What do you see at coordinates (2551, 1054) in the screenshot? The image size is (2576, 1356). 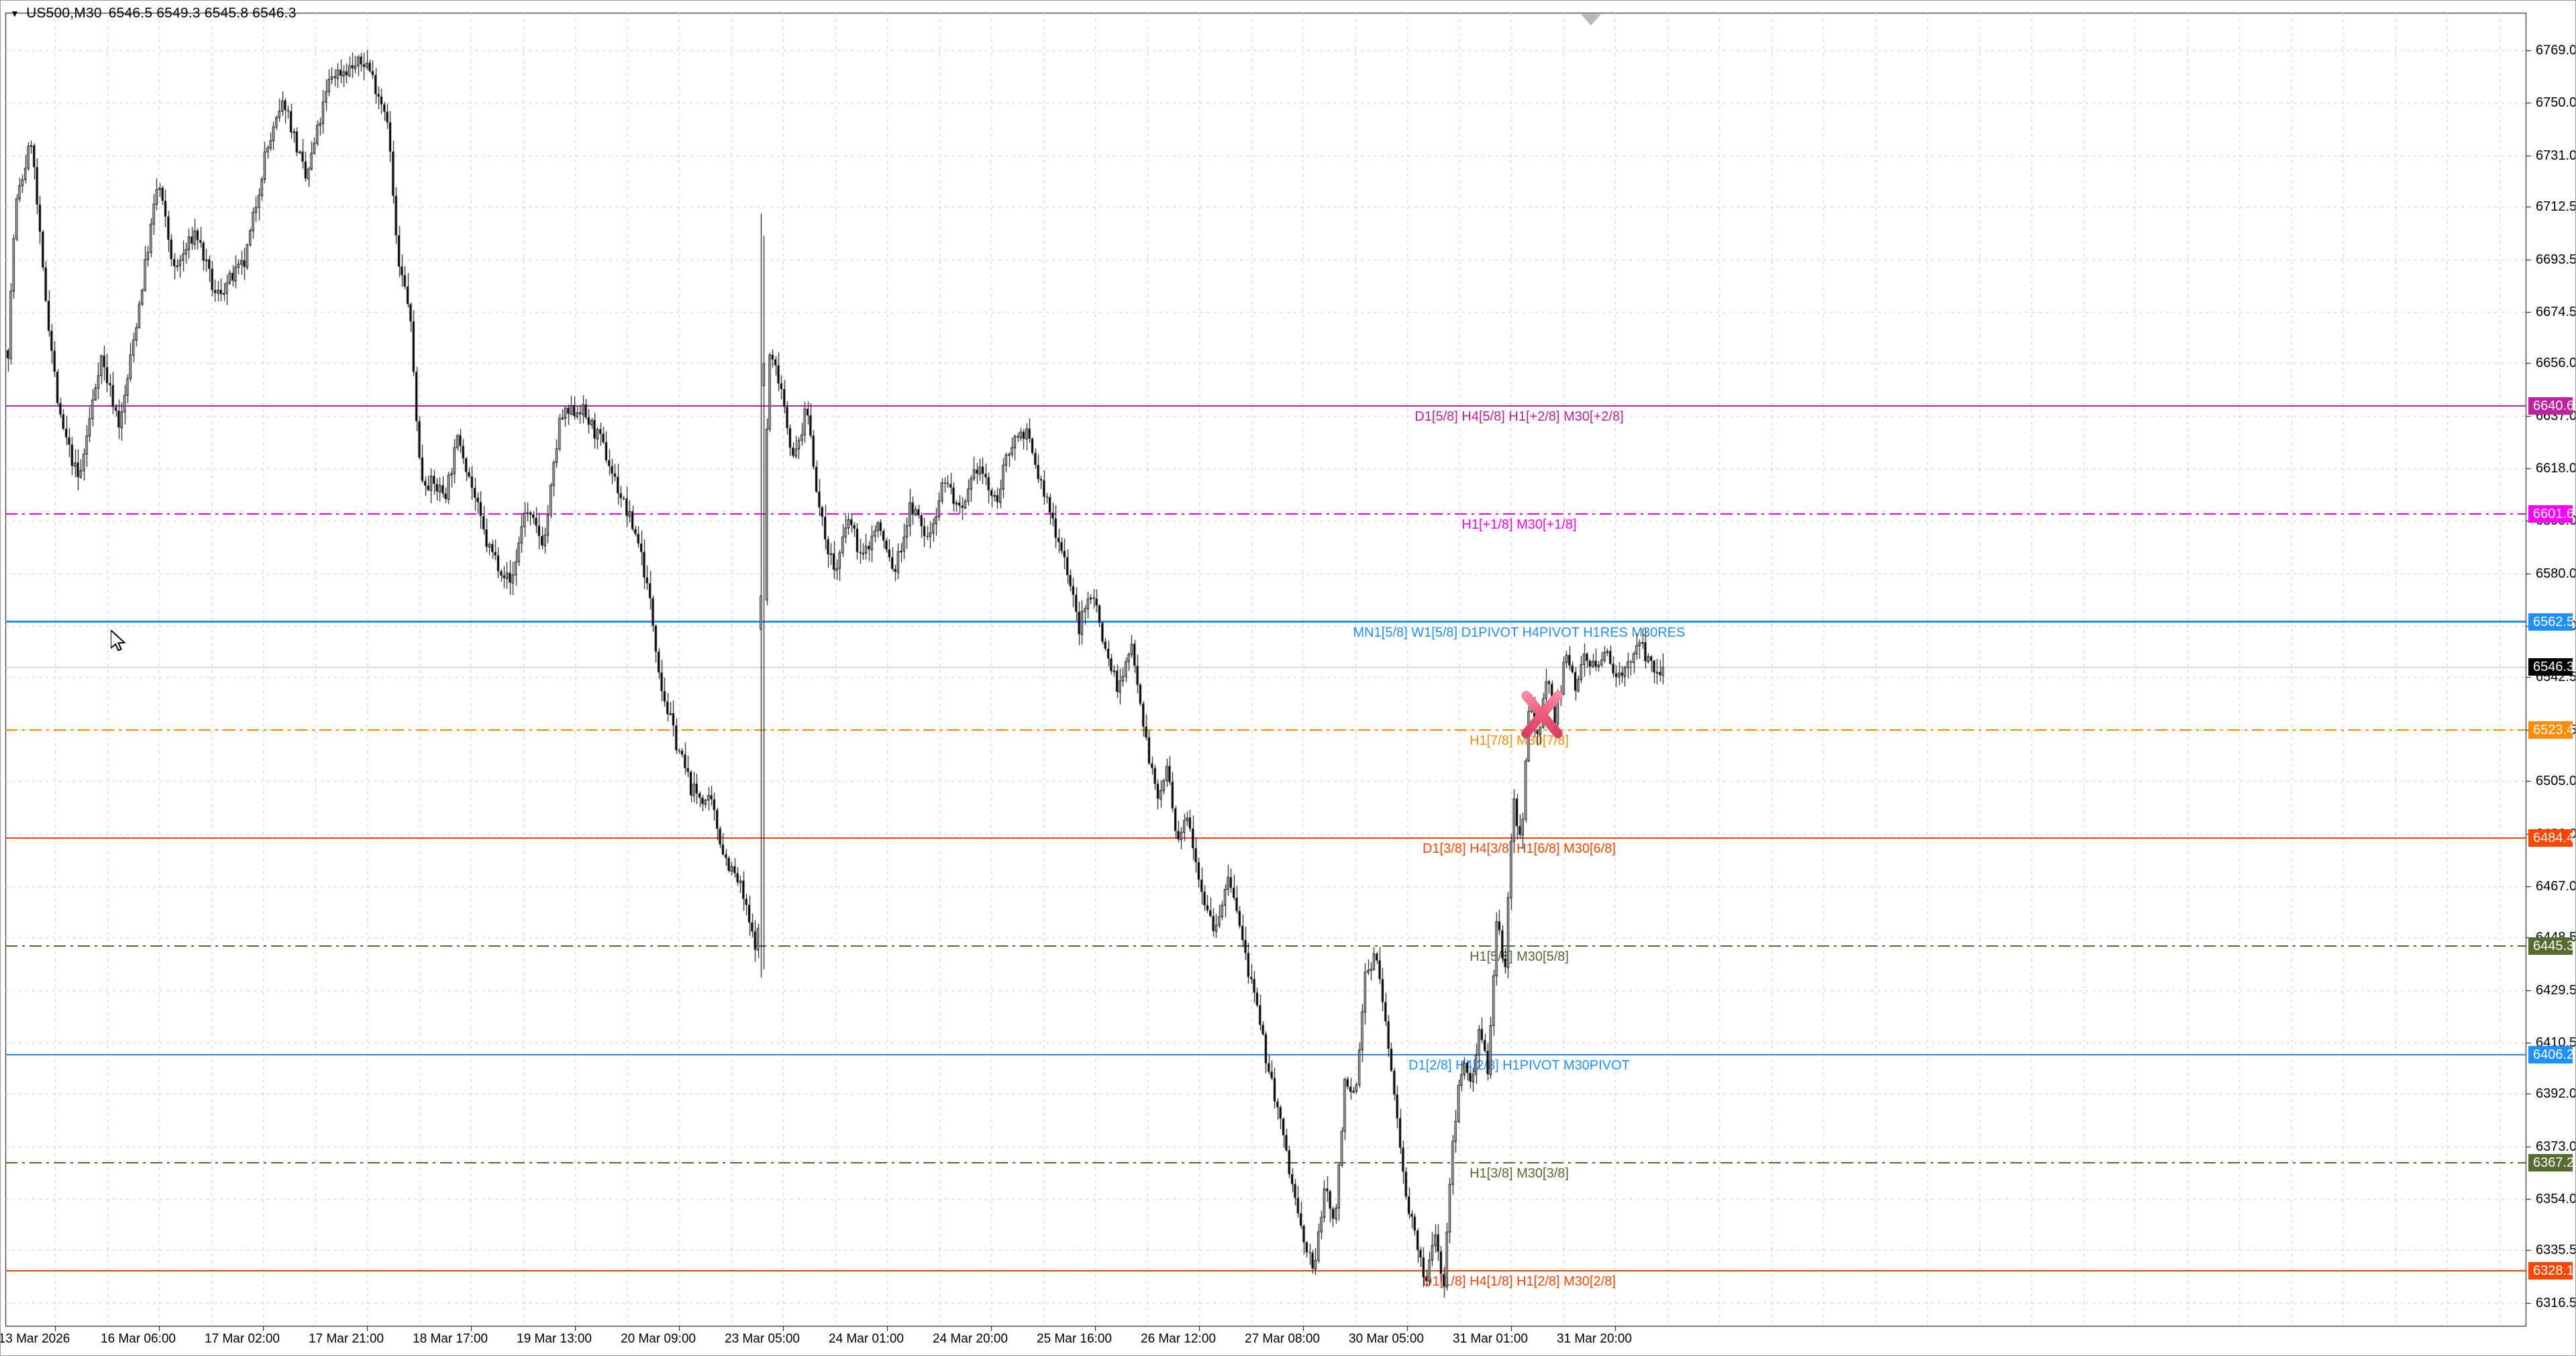 I see `pivot-price-badge-6406.2: 6406.2` at bounding box center [2551, 1054].